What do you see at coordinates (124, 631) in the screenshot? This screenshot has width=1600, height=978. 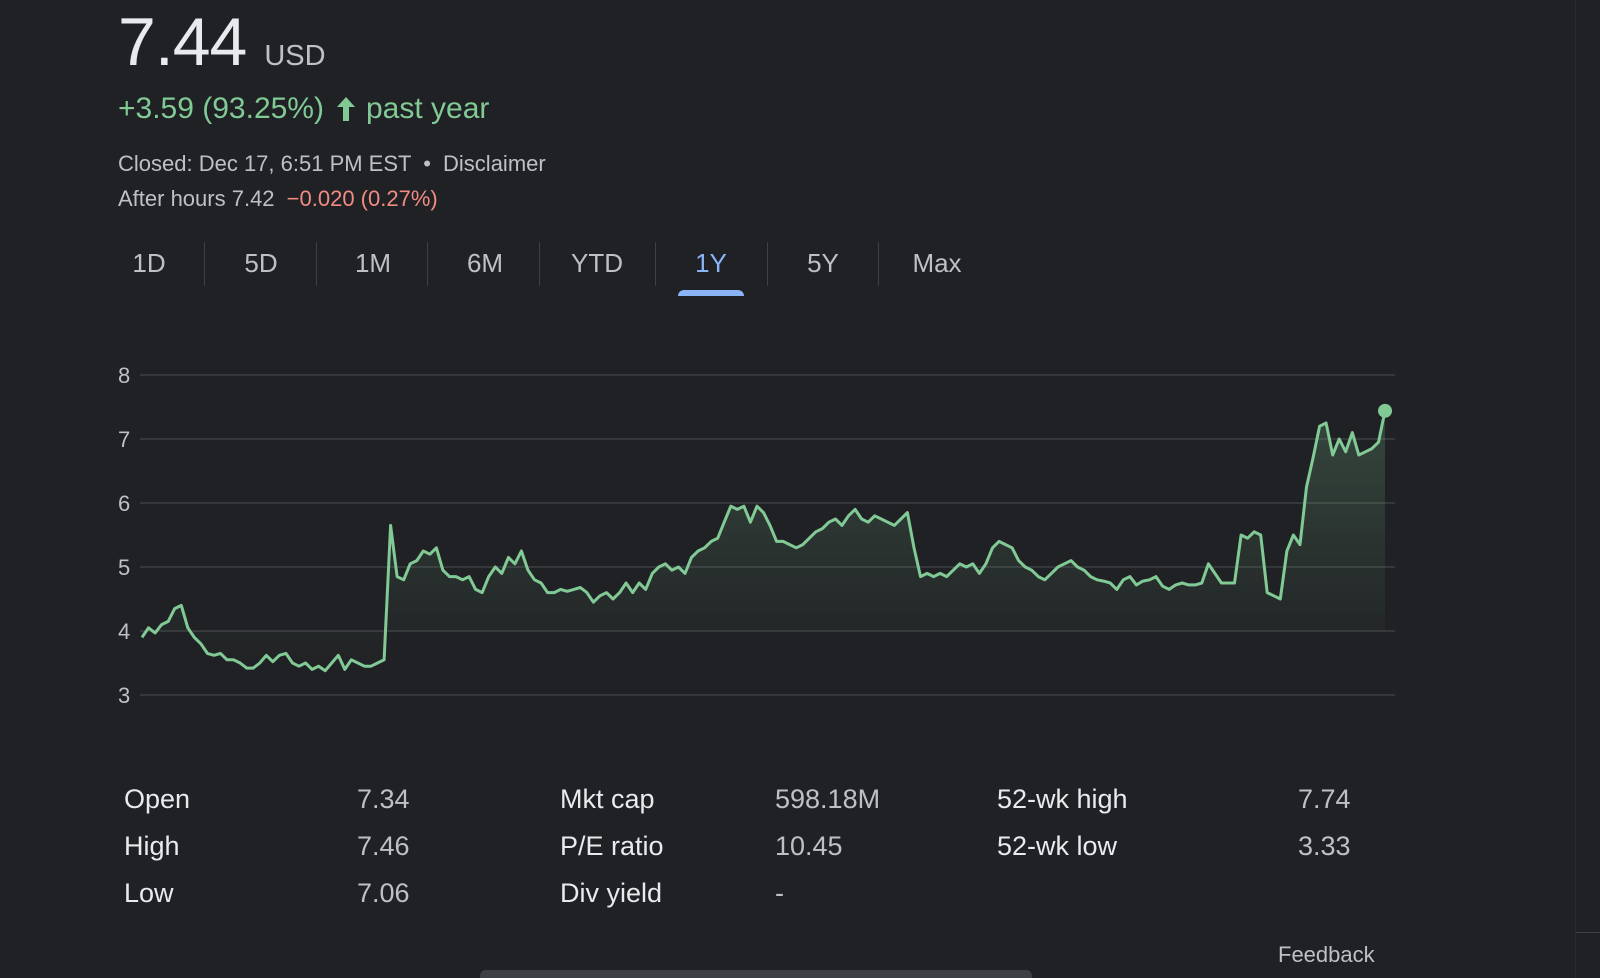 I see `y-tick-label: 4` at bounding box center [124, 631].